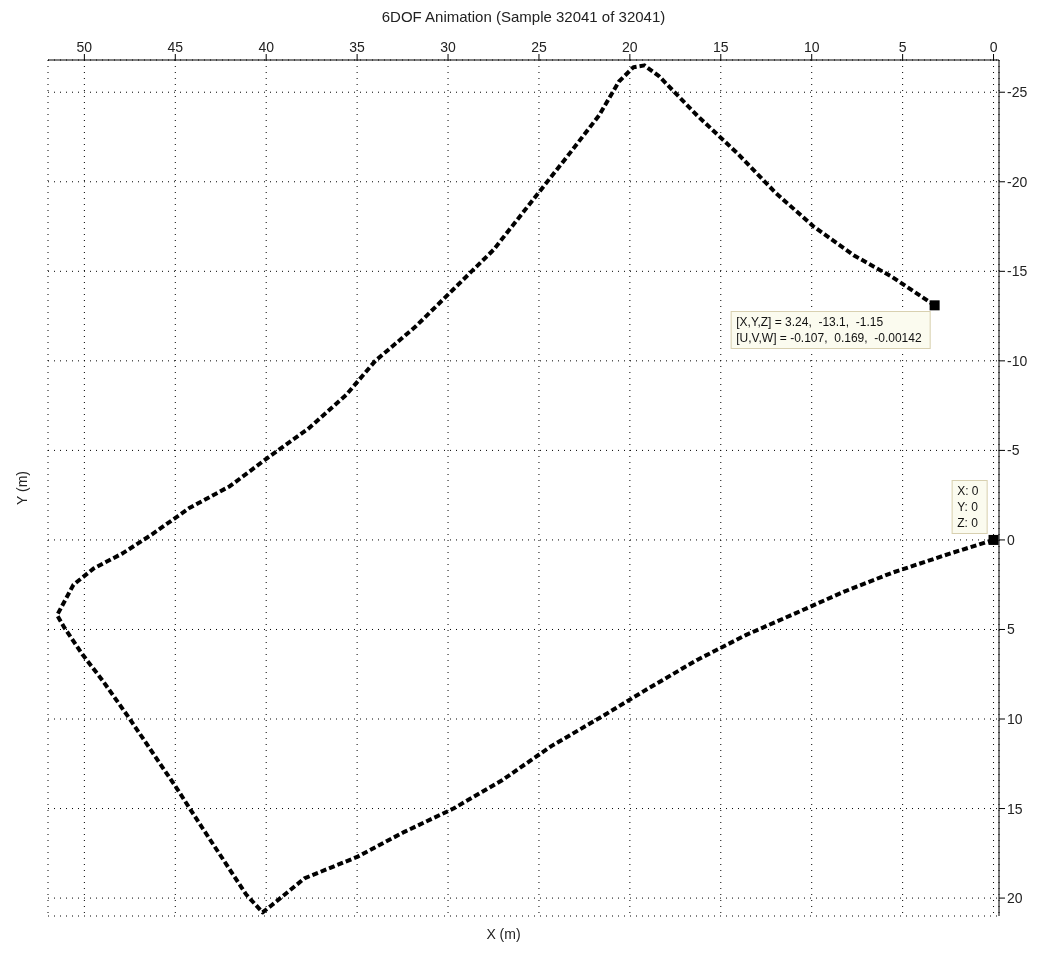 Image resolution: width=1047 pixels, height=956 pixels. I want to click on x-axis-title: X (m), so click(503, 934).